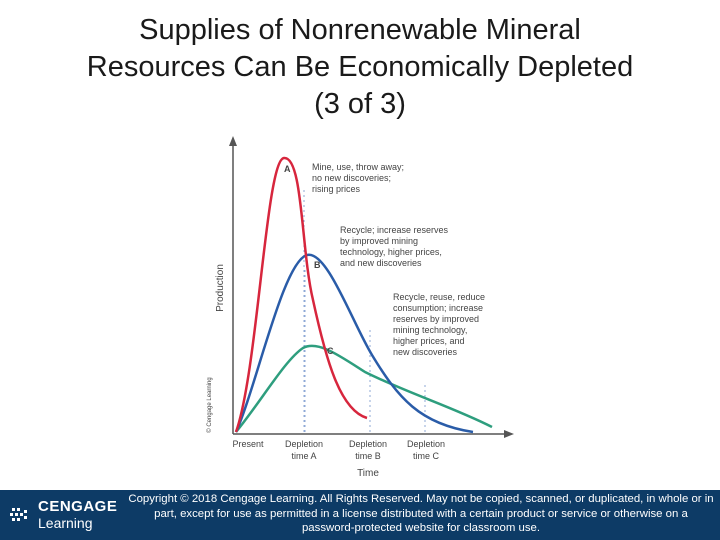 This screenshot has width=720, height=540. I want to click on y-axis-label: Production, so click(220, 288).